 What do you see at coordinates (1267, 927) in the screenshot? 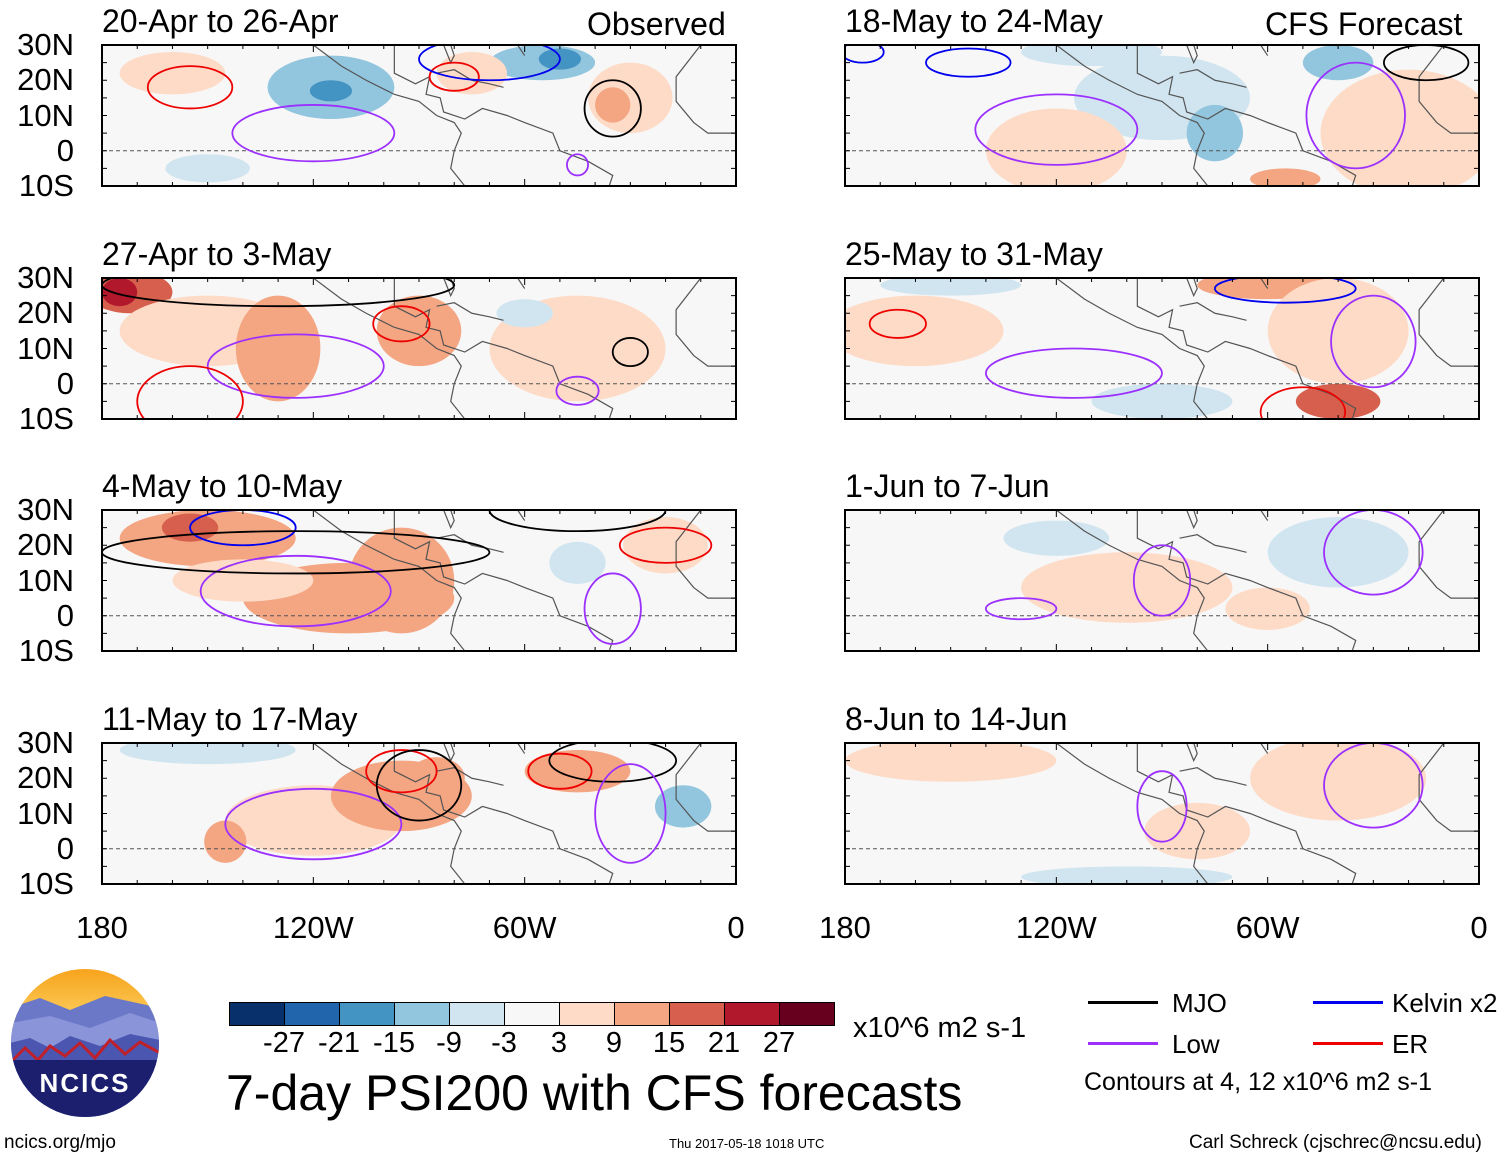
I see `lon-tick-label: 60W` at bounding box center [1267, 927].